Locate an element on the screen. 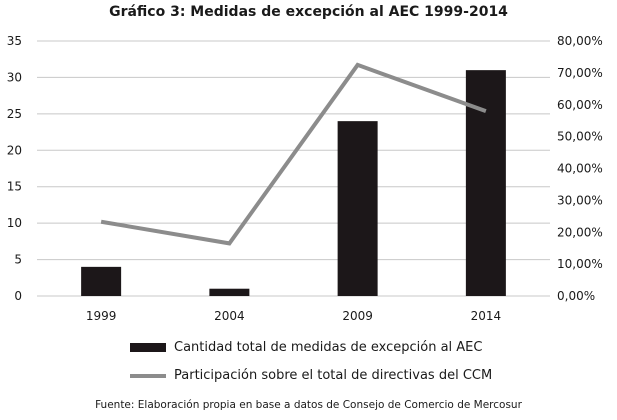 The height and width of the screenshot is (420, 617). y-tick-label: 25 is located at coordinates (14, 114).